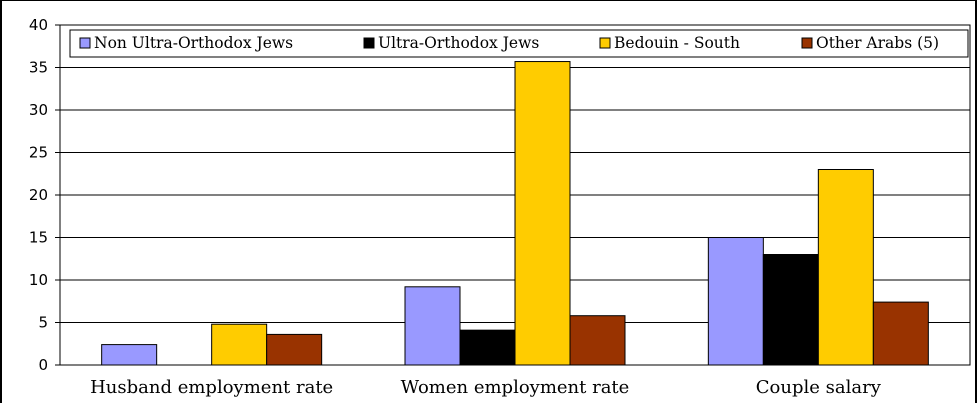 The image size is (977, 403). I want to click on legend-box, so click(519, 43).